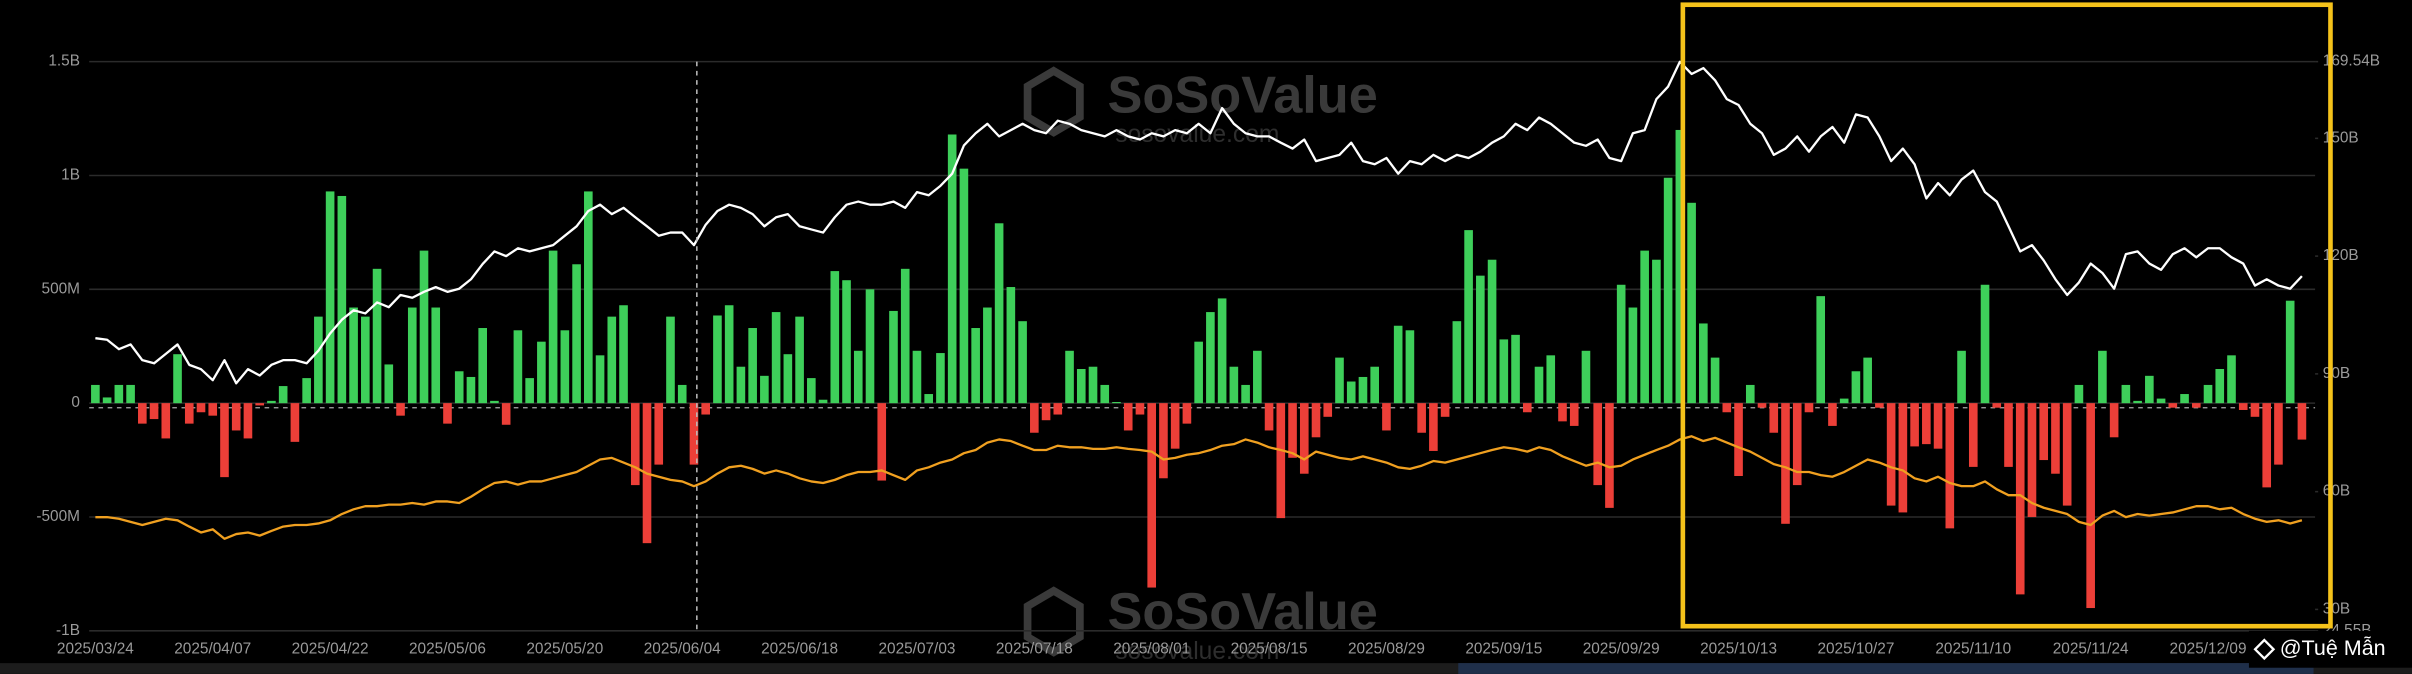 This screenshot has width=2412, height=674. Describe the element at coordinates (70, 175) in the screenshot. I see `y-tick-label: 1B` at that location.